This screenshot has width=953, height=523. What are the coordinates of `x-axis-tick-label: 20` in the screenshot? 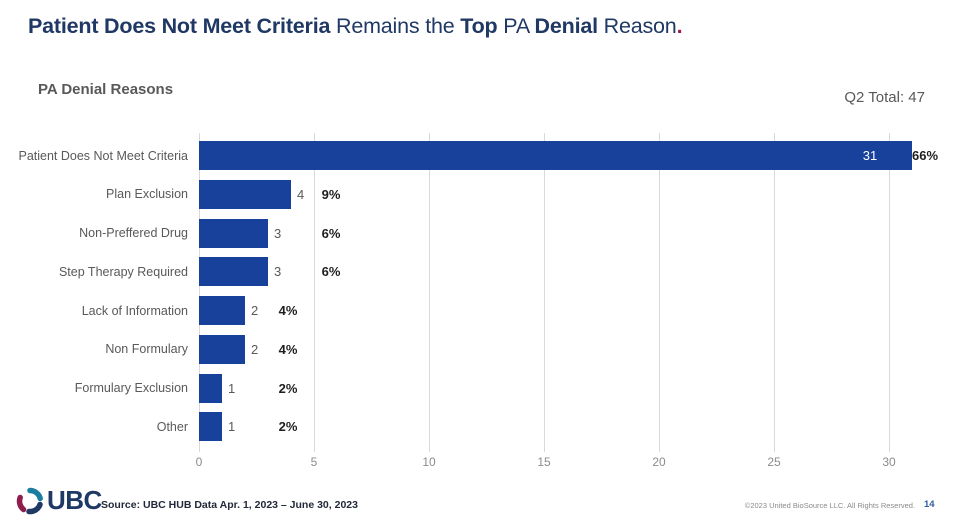 It's located at (659, 462).